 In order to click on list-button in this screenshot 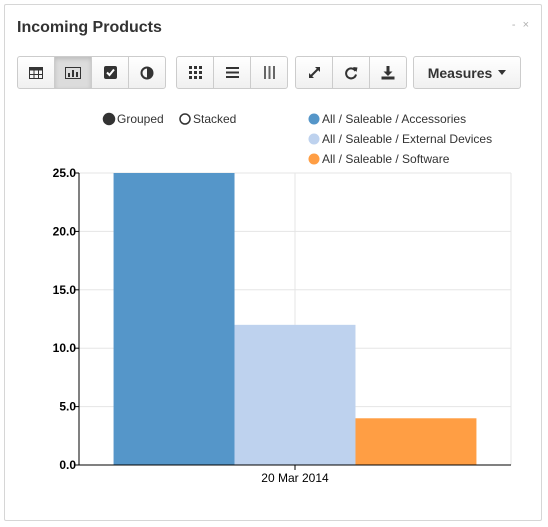, I will do `click(232, 72)`.